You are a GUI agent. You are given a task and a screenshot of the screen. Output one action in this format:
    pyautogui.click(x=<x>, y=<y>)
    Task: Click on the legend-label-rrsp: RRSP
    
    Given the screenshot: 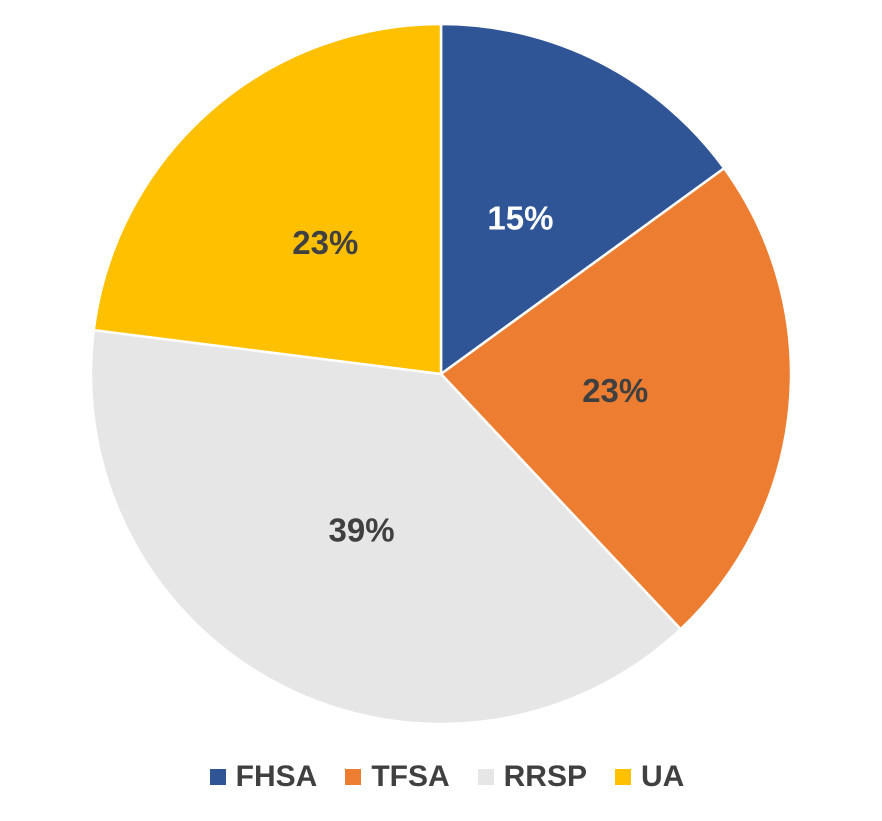 What is the action you would take?
    pyautogui.click(x=545, y=776)
    